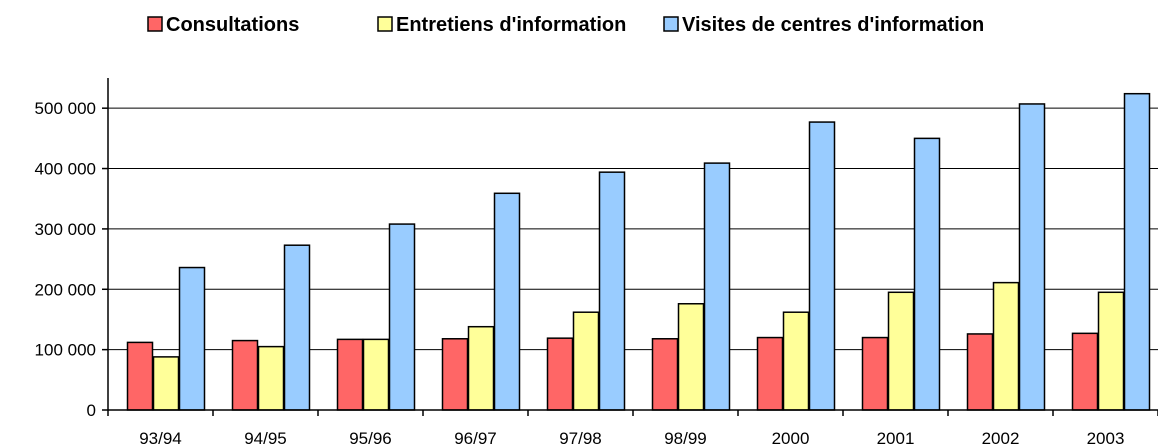 The image size is (1158, 448). I want to click on y-tick-label-2: 200 000, so click(65, 289).